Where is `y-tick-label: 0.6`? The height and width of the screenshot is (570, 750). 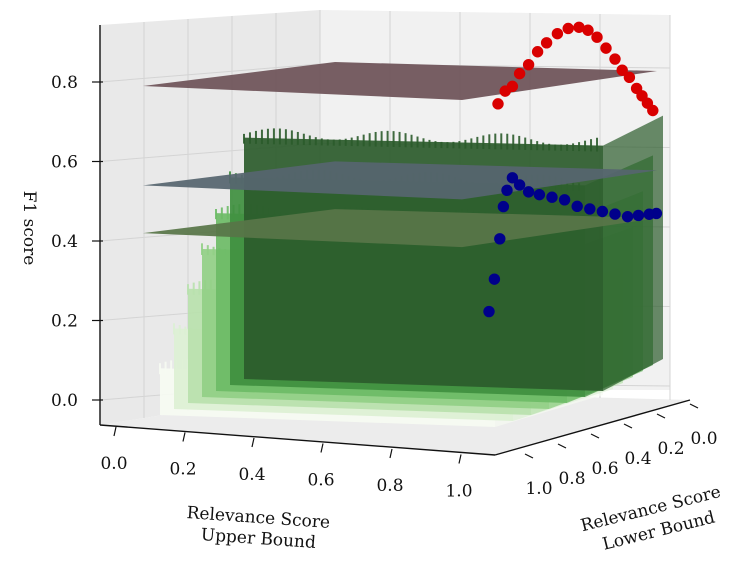 y-tick-label: 0.6 is located at coordinates (604, 469).